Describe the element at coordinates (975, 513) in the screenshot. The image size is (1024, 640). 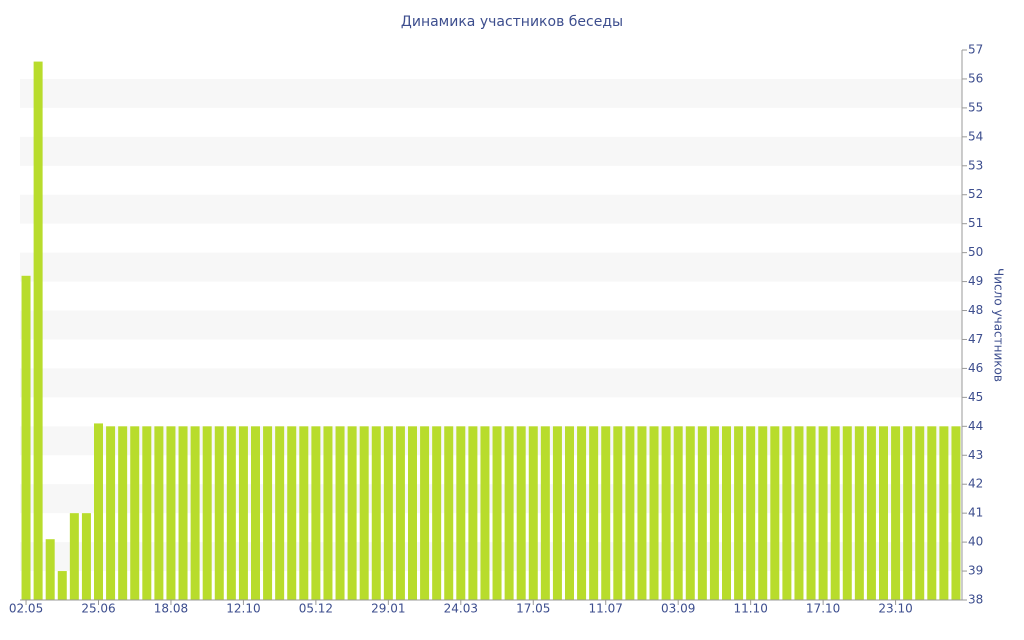
I see `y-tick-label: 41` at that location.